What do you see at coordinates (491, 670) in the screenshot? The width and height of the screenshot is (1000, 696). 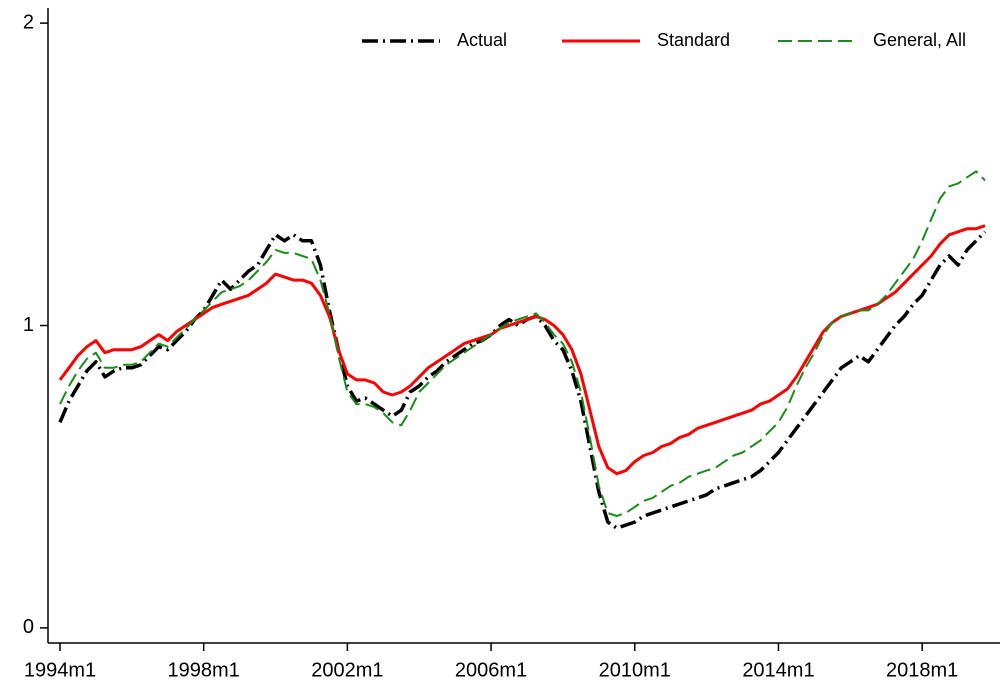 I see `x-tick-label: 2006m1` at bounding box center [491, 670].